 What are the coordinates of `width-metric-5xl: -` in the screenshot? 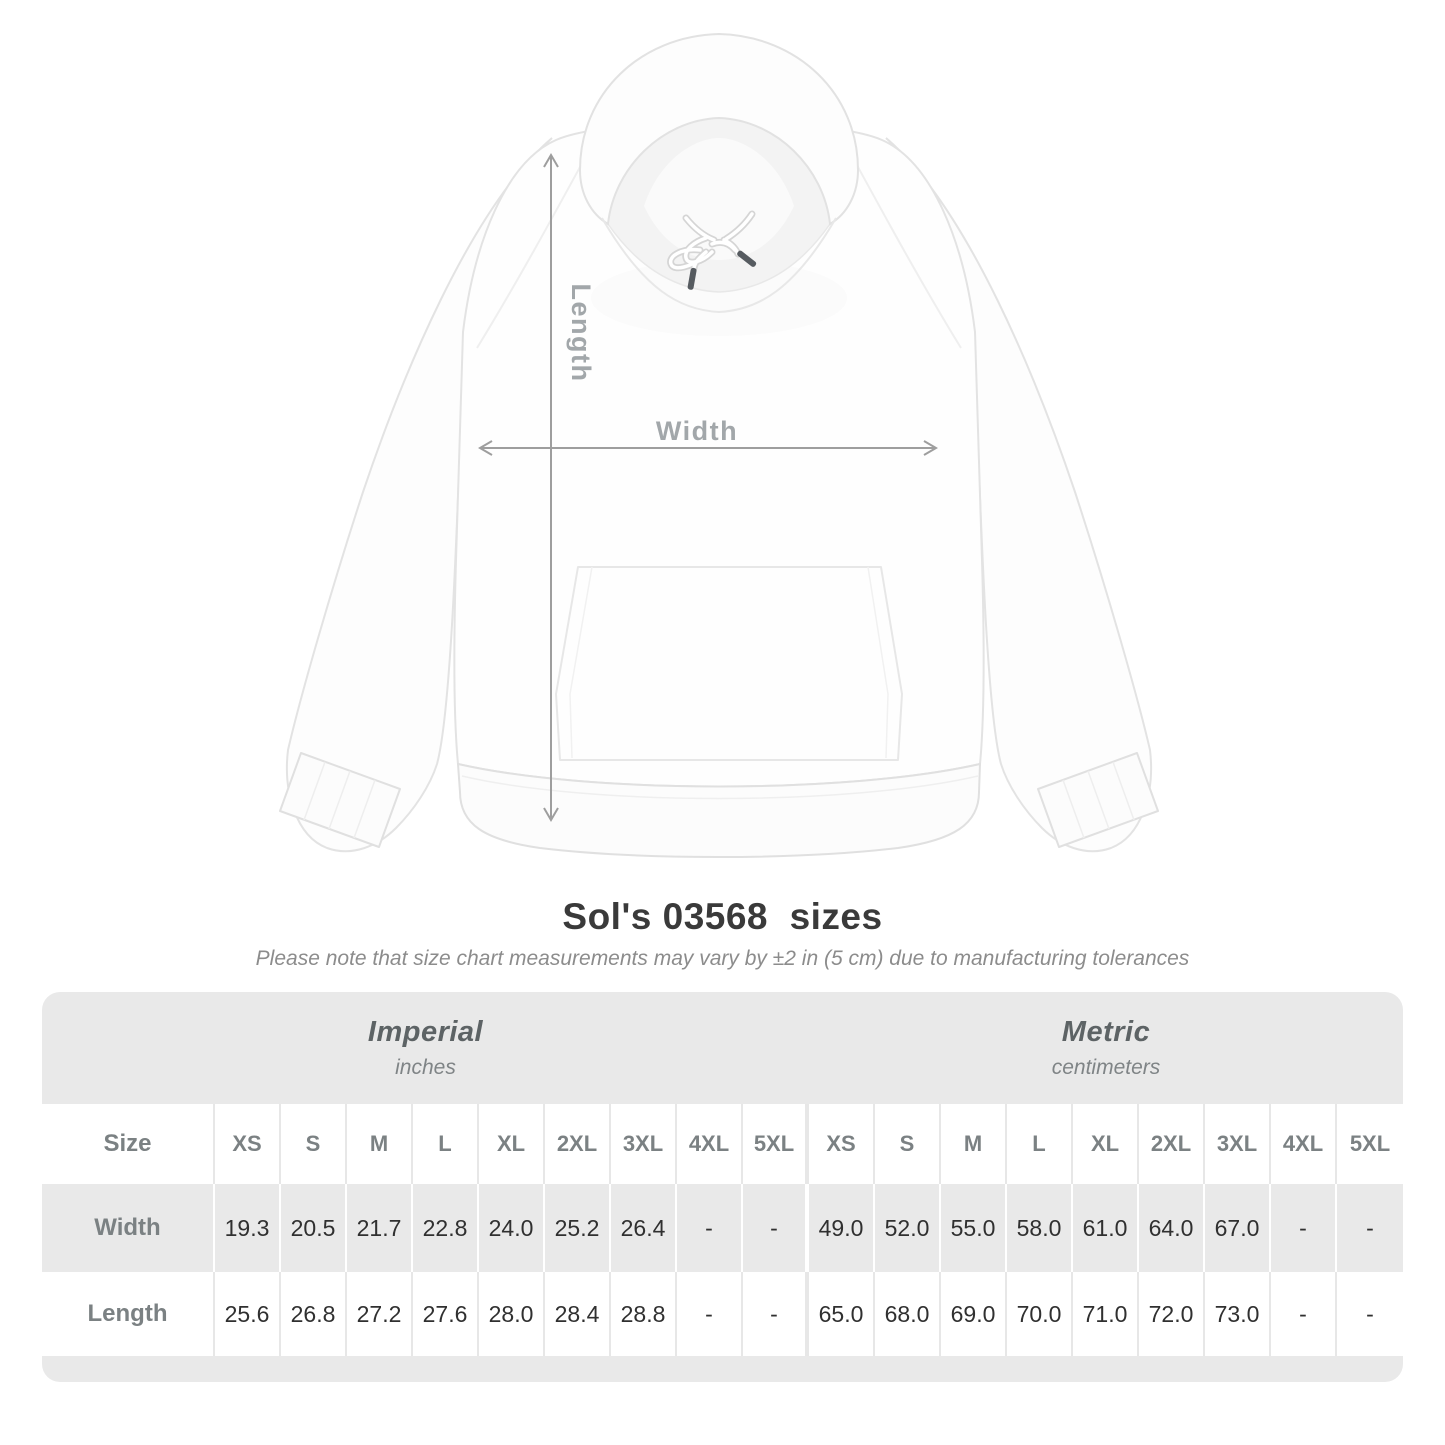 It's located at (1370, 1227).